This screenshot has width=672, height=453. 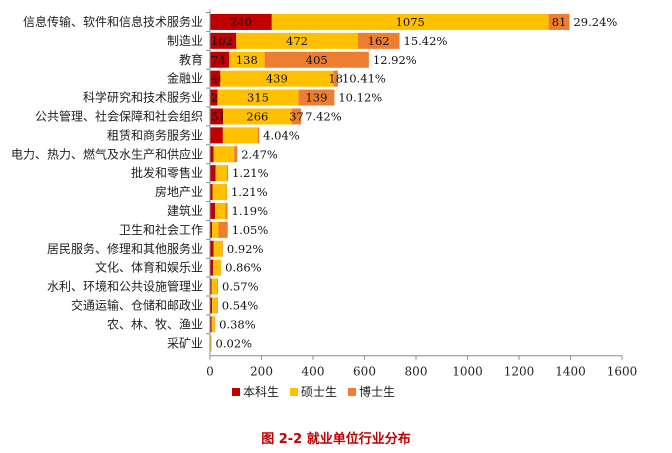 I want to click on data-label: 51, so click(x=218, y=116).